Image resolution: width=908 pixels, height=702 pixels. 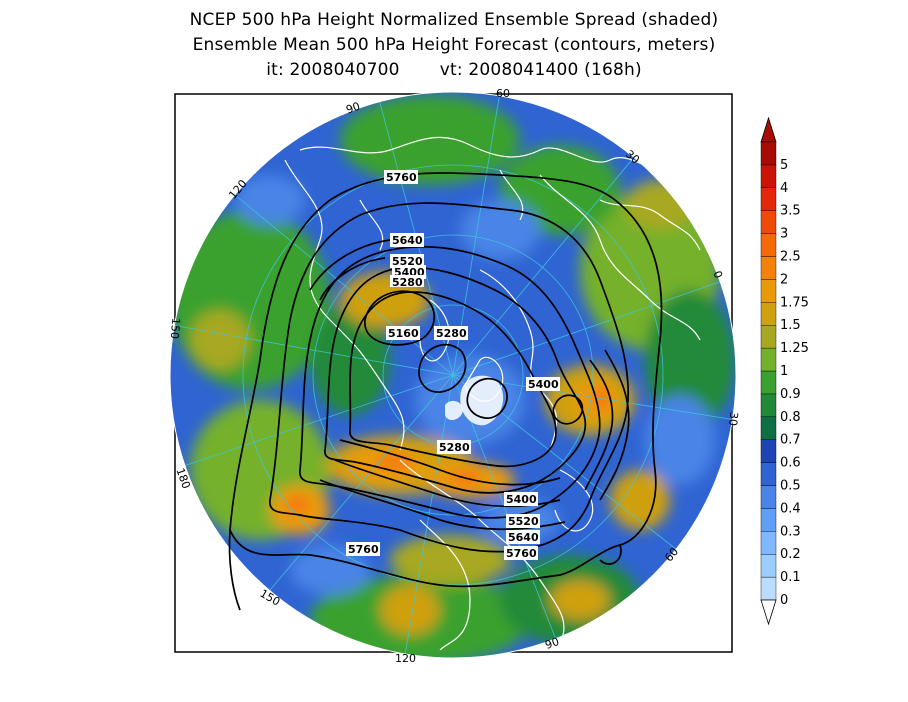 I want to click on colorbar-tick-label: 1, so click(x=784, y=371).